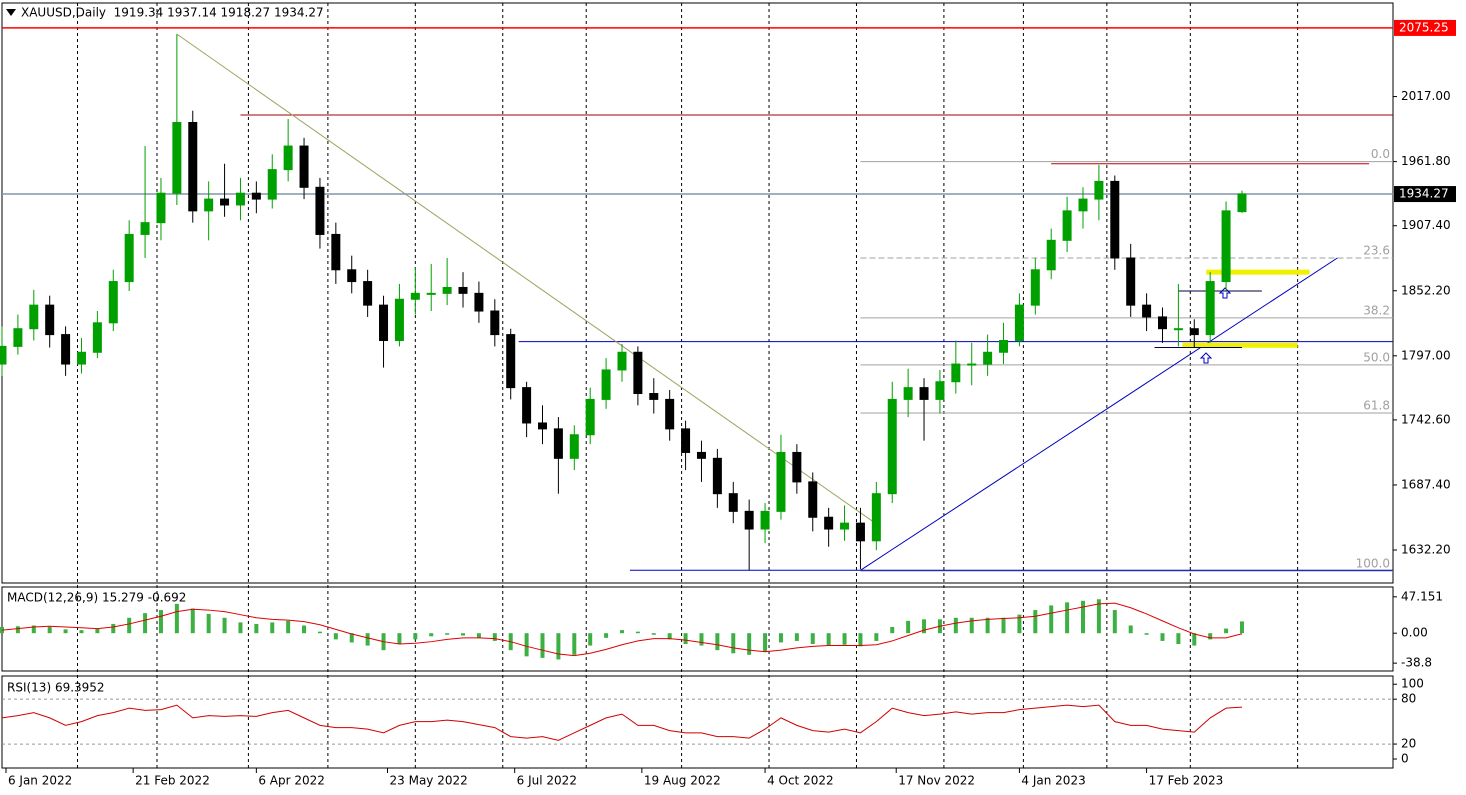  Describe the element at coordinates (56, 688) in the screenshot. I see `rsi-title: RSI(13) 69.3952` at that location.